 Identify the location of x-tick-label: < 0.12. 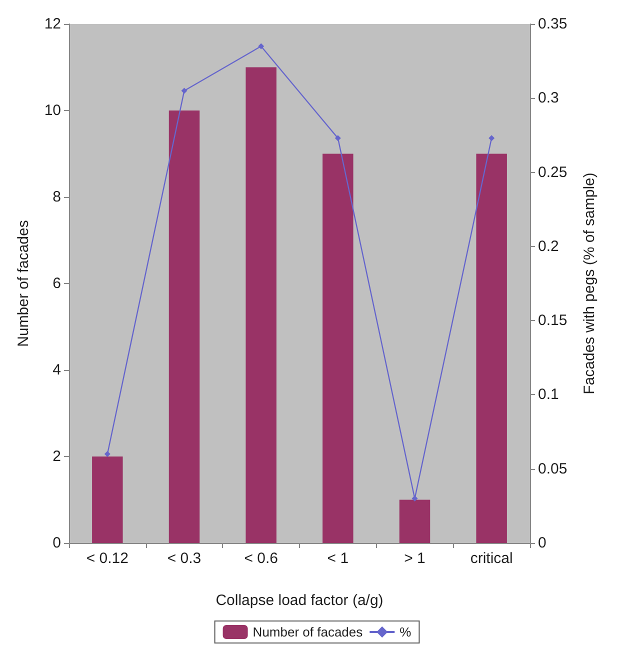
(107, 558).